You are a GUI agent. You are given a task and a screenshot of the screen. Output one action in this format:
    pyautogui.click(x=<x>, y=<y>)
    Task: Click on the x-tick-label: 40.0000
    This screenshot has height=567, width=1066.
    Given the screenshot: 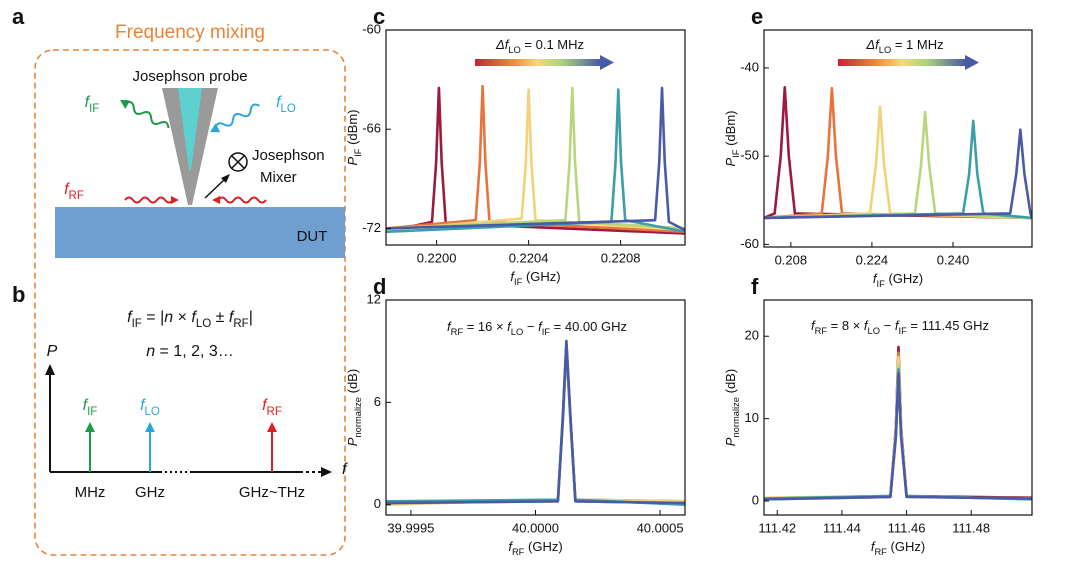 What is the action you would take?
    pyautogui.click(x=535, y=527)
    